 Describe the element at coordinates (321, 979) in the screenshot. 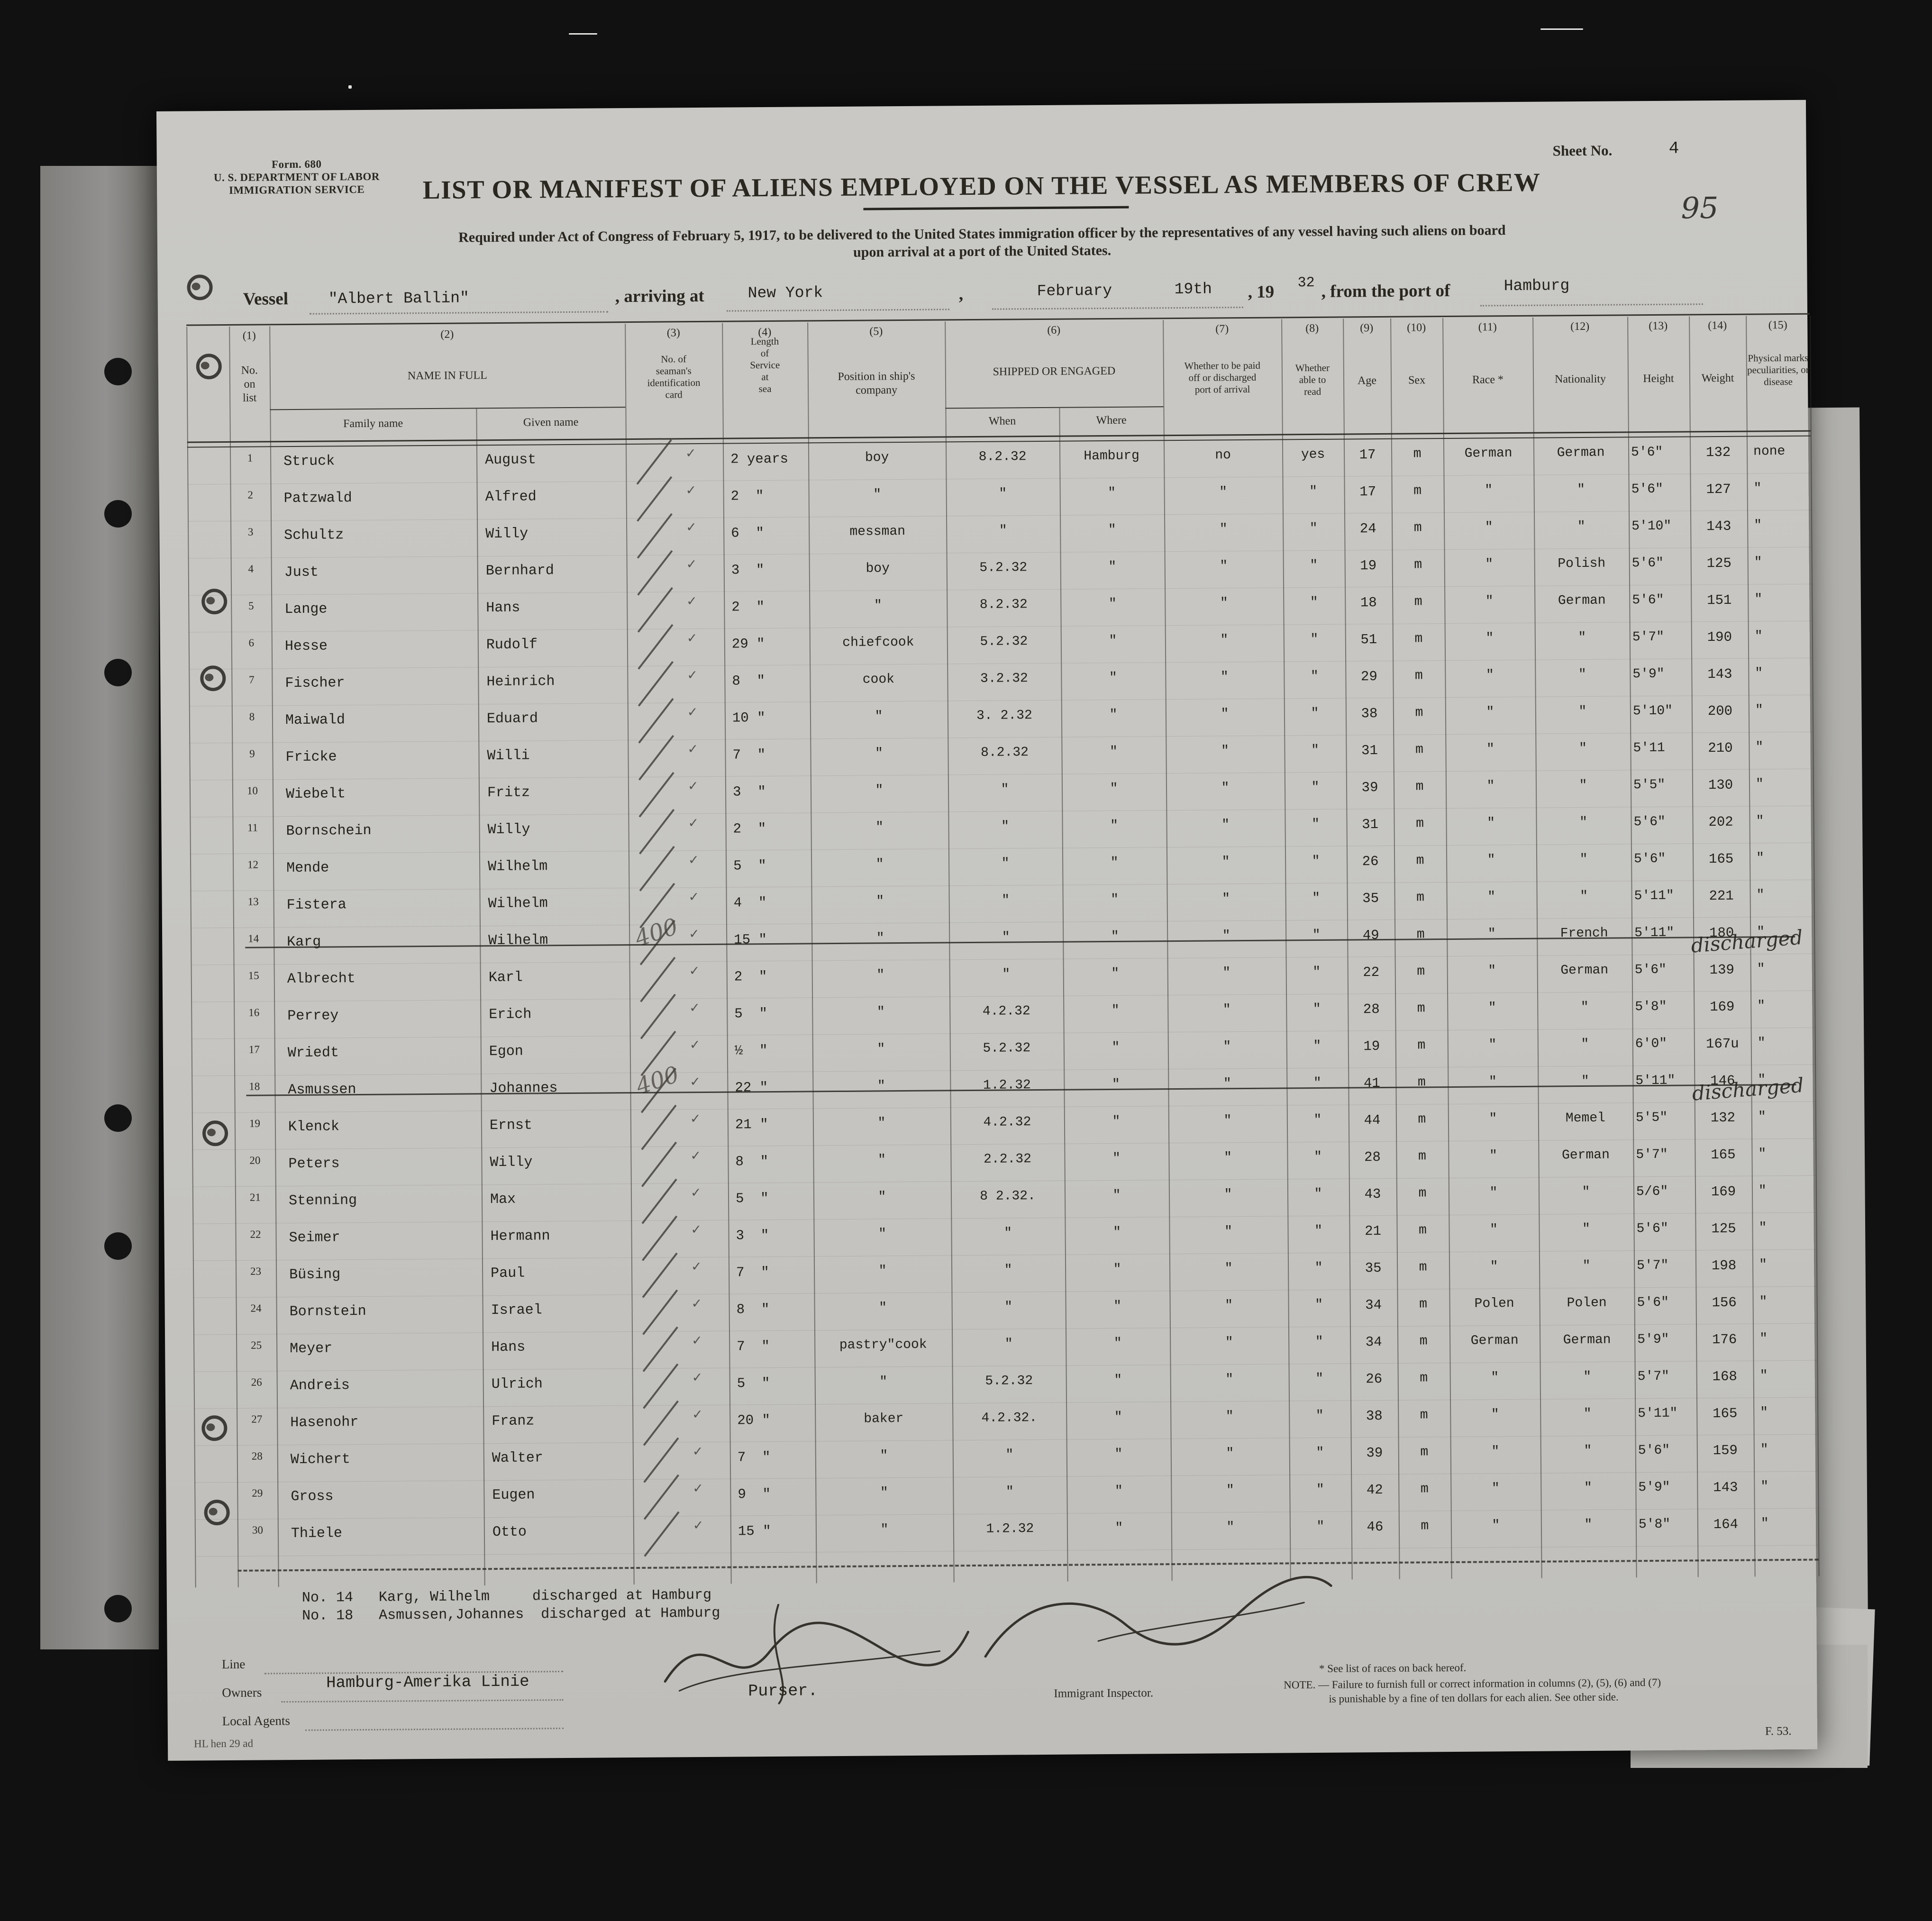

I see `family-name: Albrecht` at that location.